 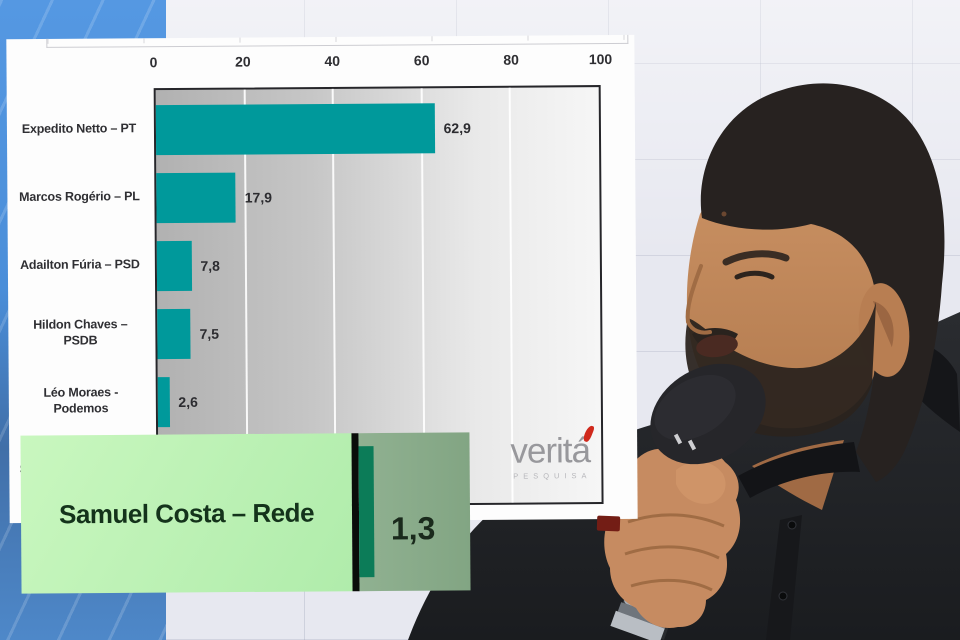 I want to click on x-axis-tick-label: 40, so click(x=332, y=60).